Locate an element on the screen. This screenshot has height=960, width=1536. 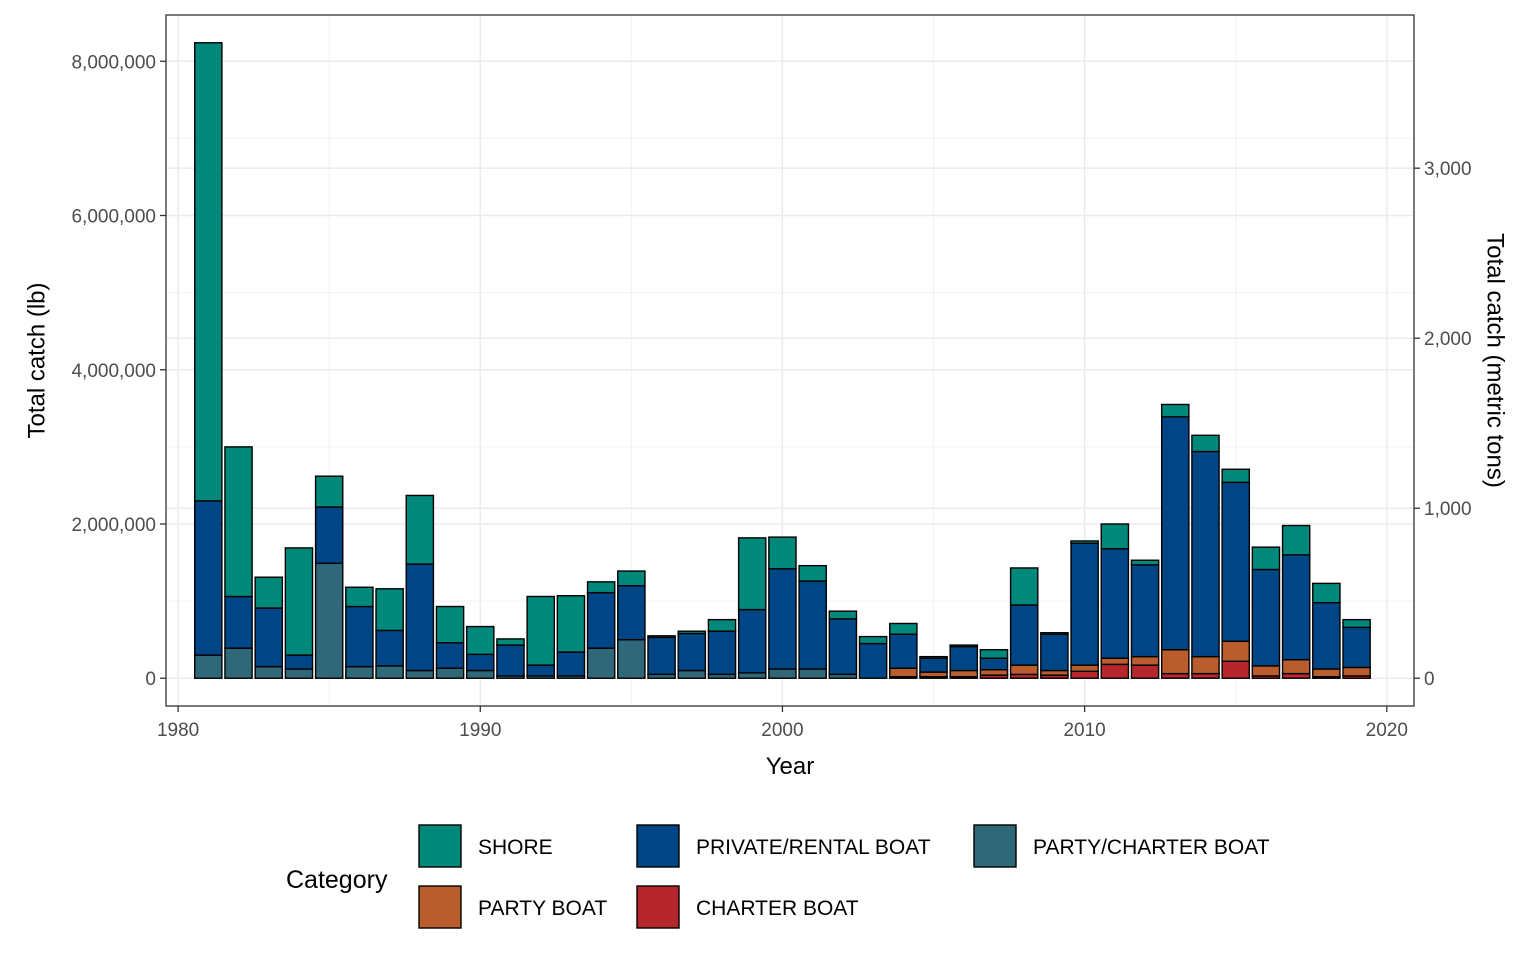
legend-label-shore: SHORE is located at coordinates (515, 847).